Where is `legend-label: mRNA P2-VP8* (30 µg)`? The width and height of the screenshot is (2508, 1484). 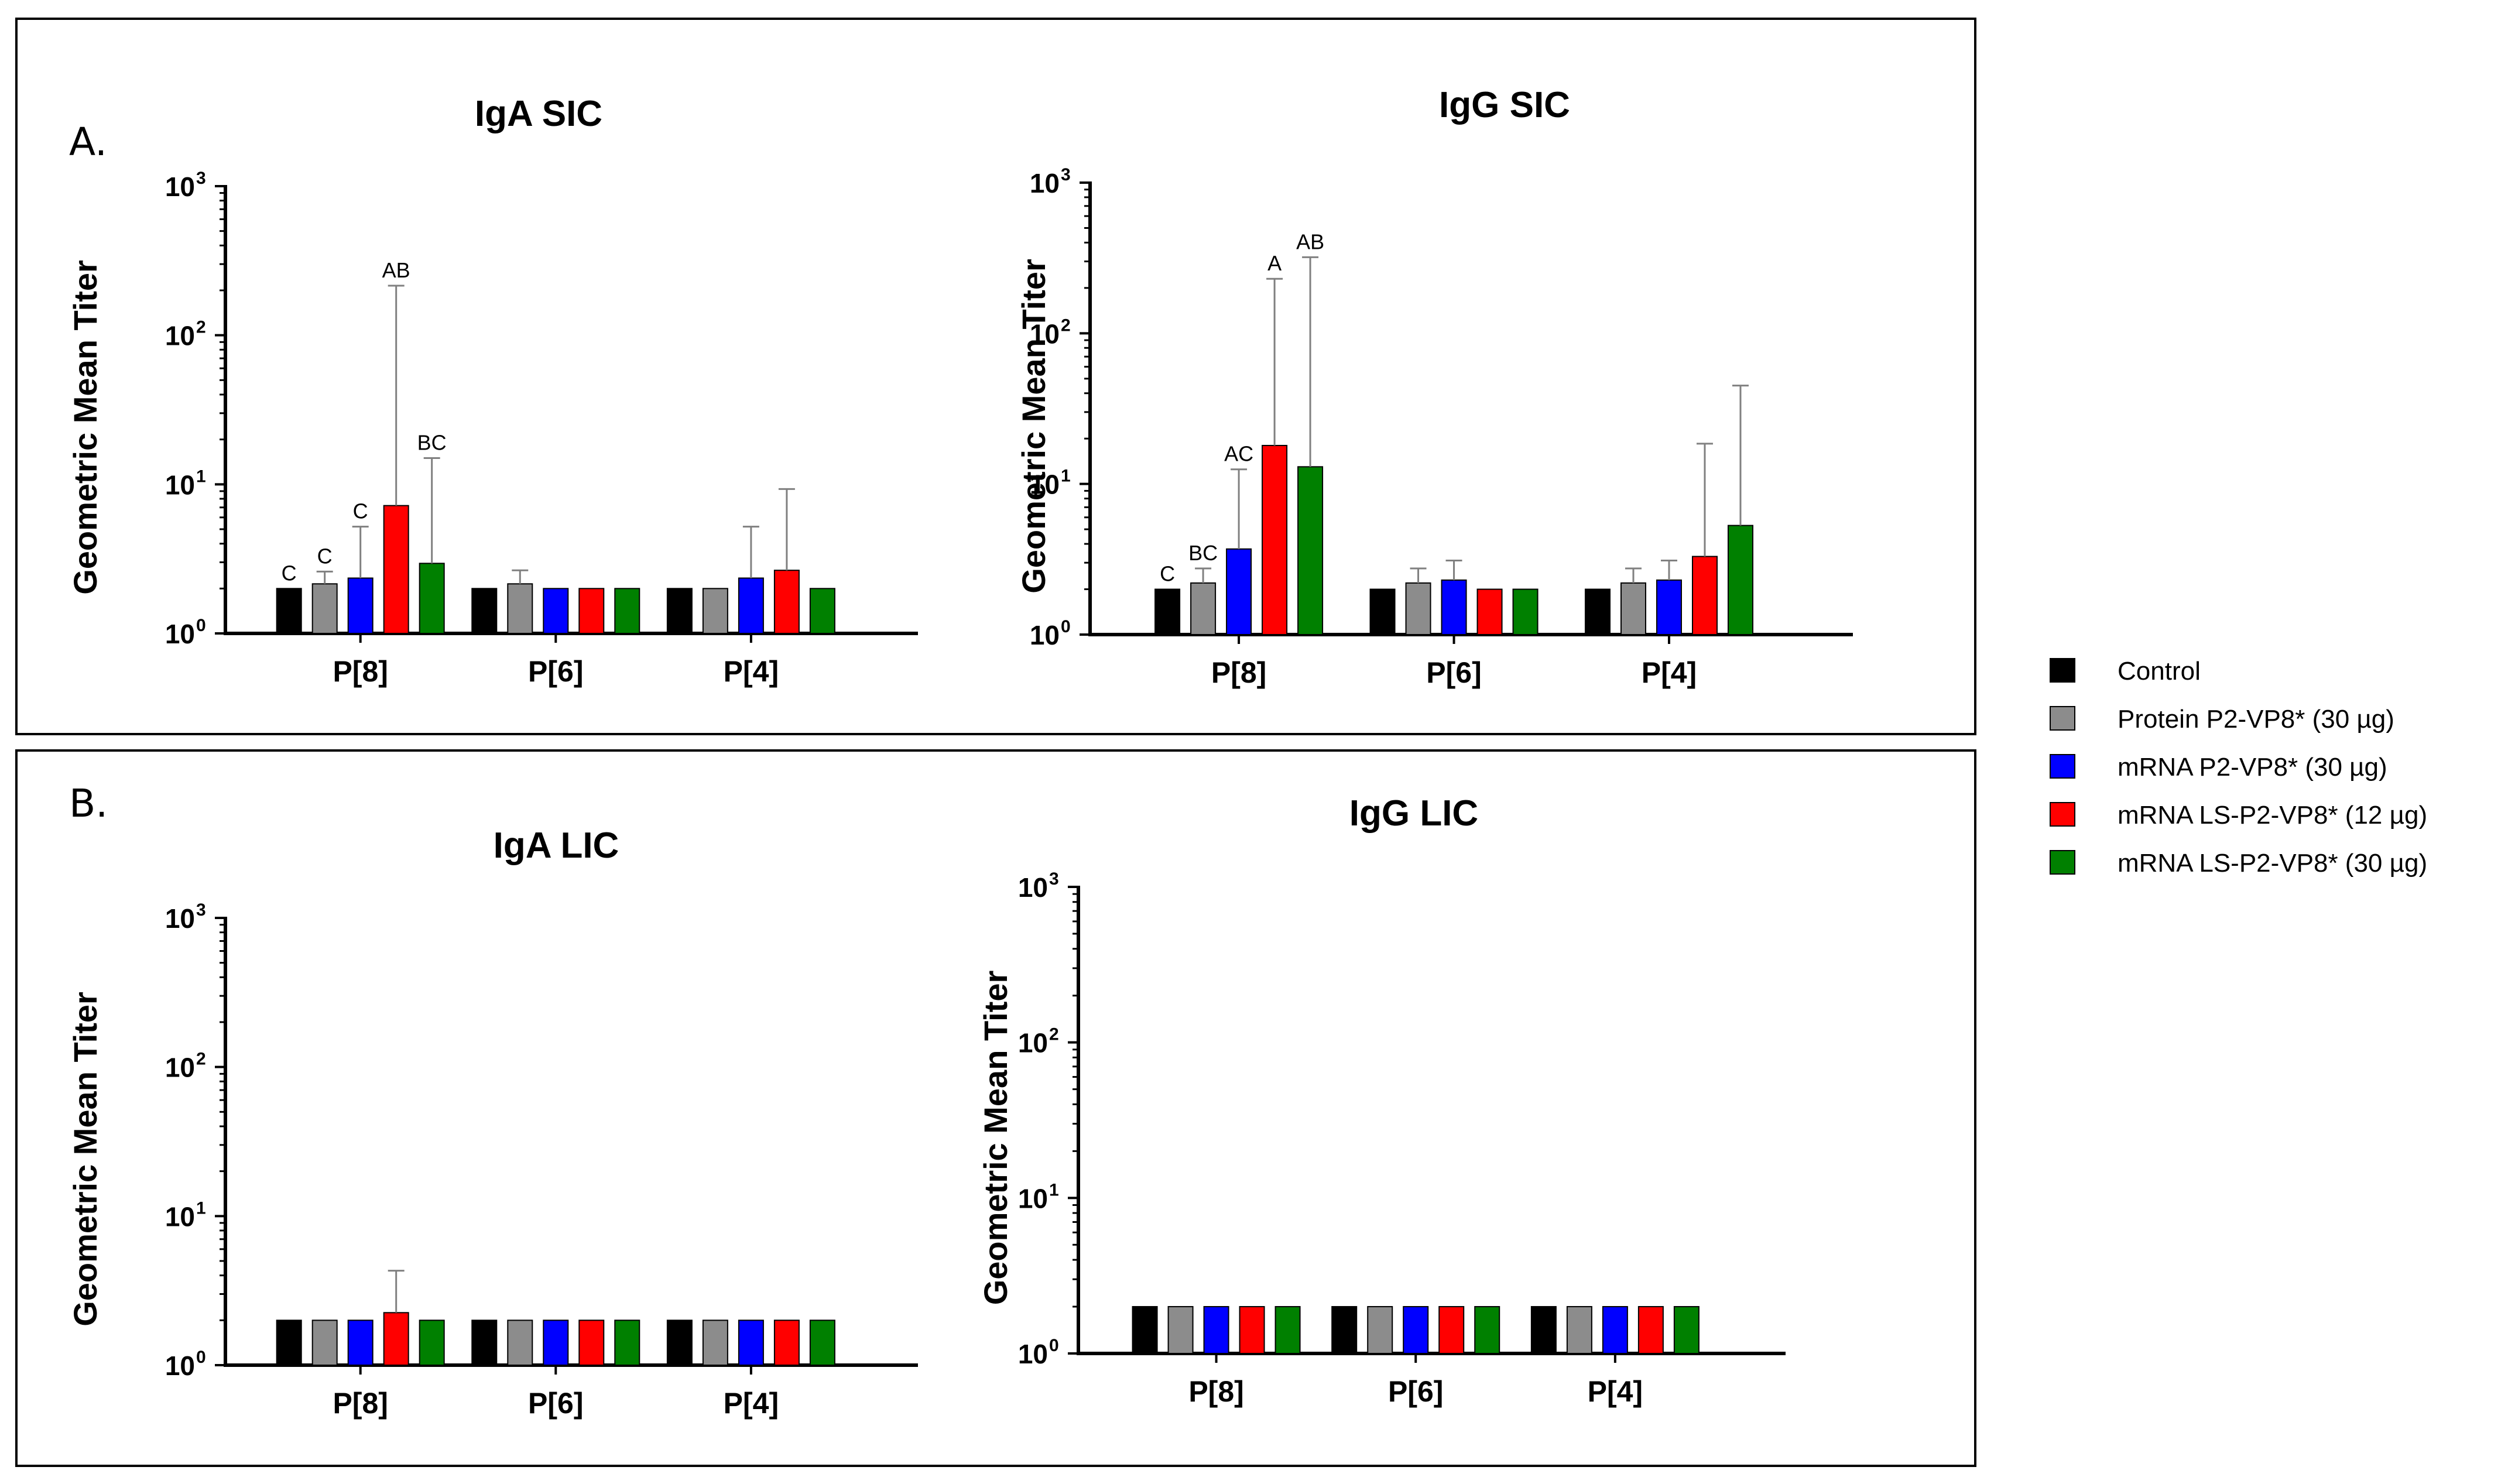 legend-label: mRNA P2-VP8* (30 µg) is located at coordinates (2252, 767).